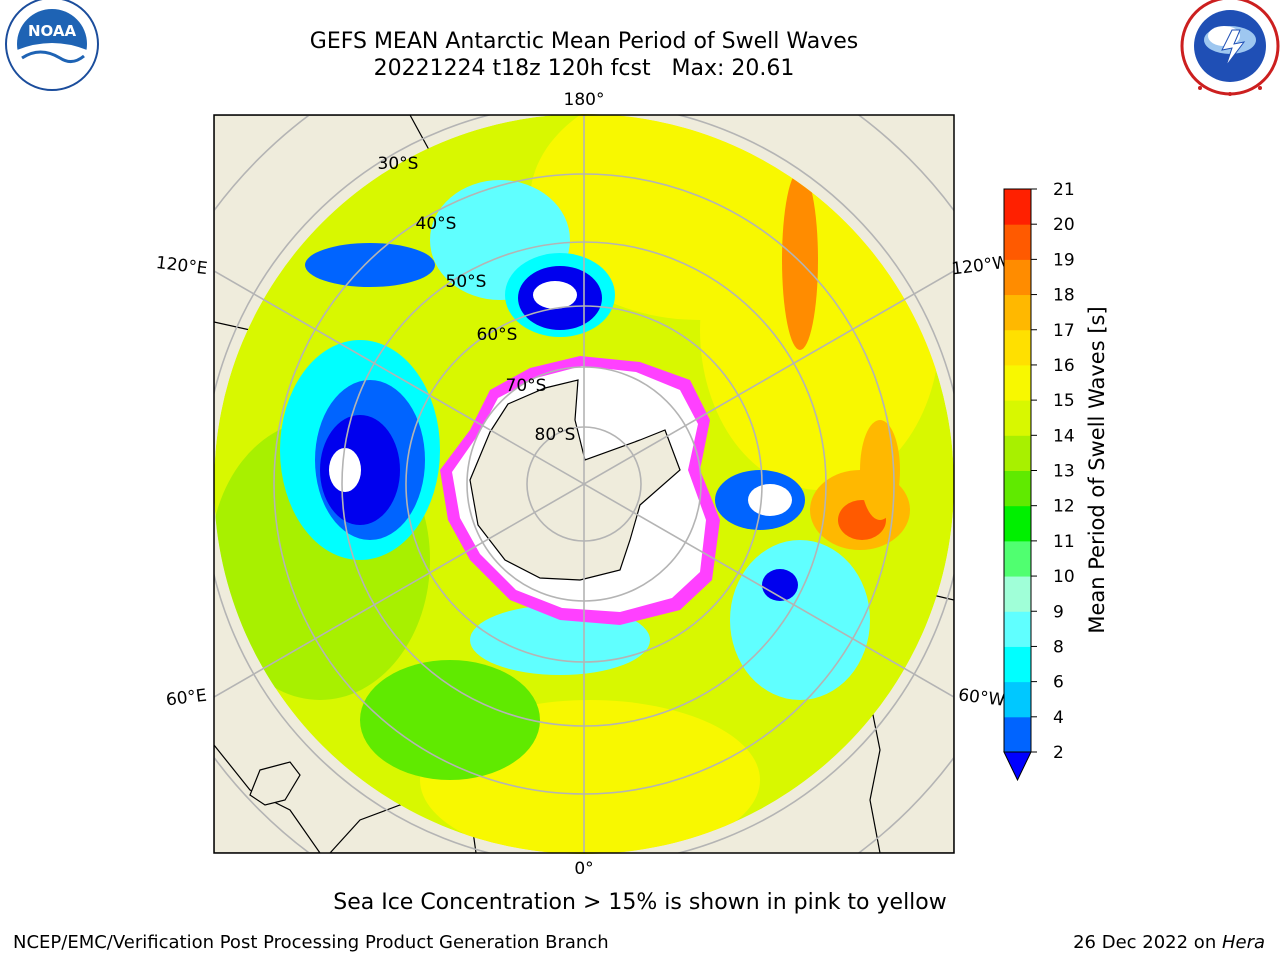  What do you see at coordinates (1064, 507) in the screenshot?
I see `colorbar-tick-label: 12` at bounding box center [1064, 507].